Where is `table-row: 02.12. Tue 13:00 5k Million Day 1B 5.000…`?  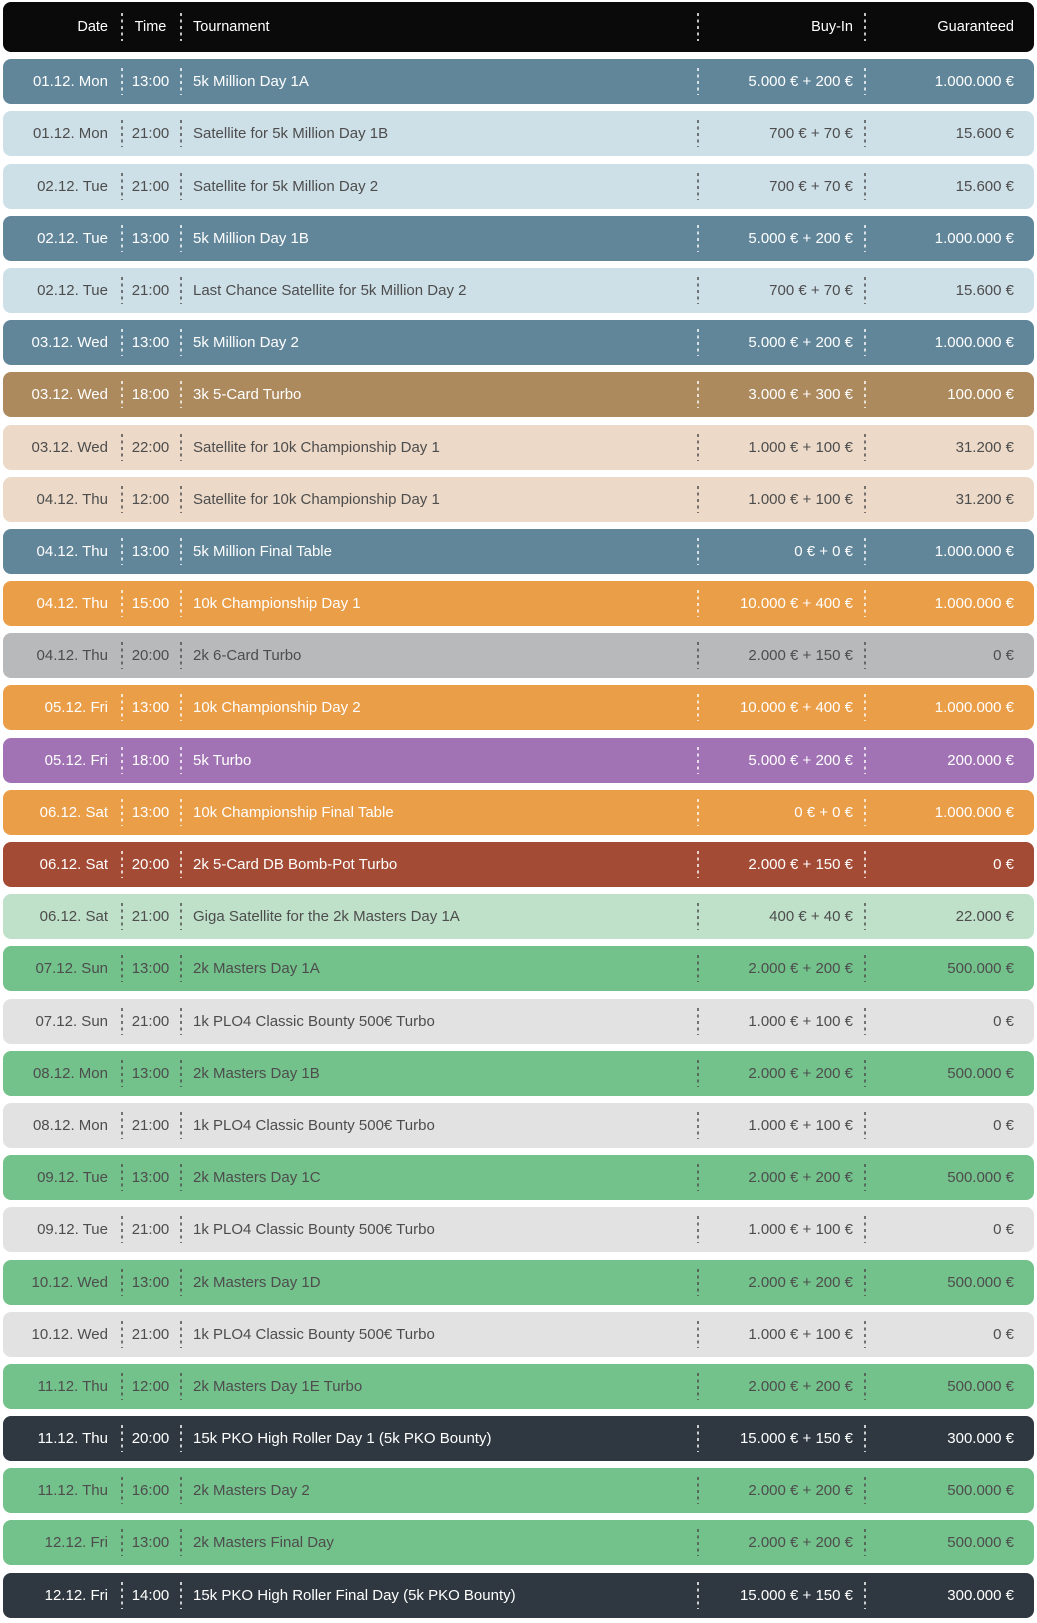 table-row: 02.12. Tue 13:00 5k Million Day 1B 5.000… is located at coordinates (518, 238).